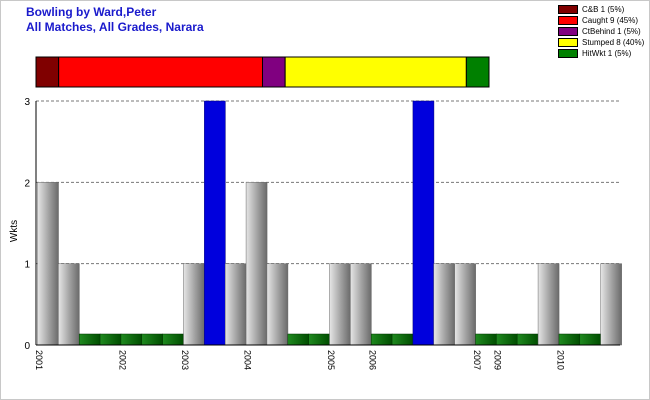 Image resolution: width=650 pixels, height=400 pixels. Describe the element at coordinates (247, 360) in the screenshot. I see `x-tick-label: 2004` at that location.